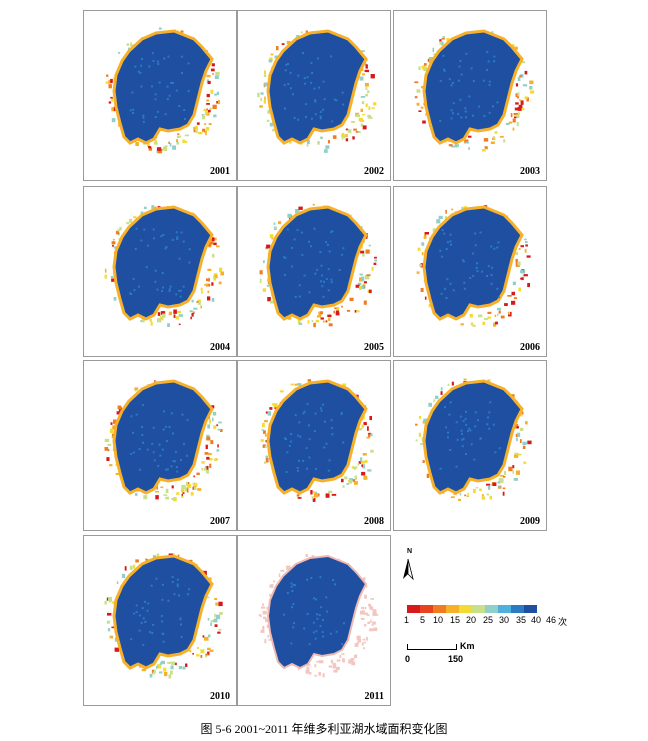 The width and height of the screenshot is (648, 741). Describe the element at coordinates (374, 696) in the screenshot. I see `year-label: 2011` at that location.